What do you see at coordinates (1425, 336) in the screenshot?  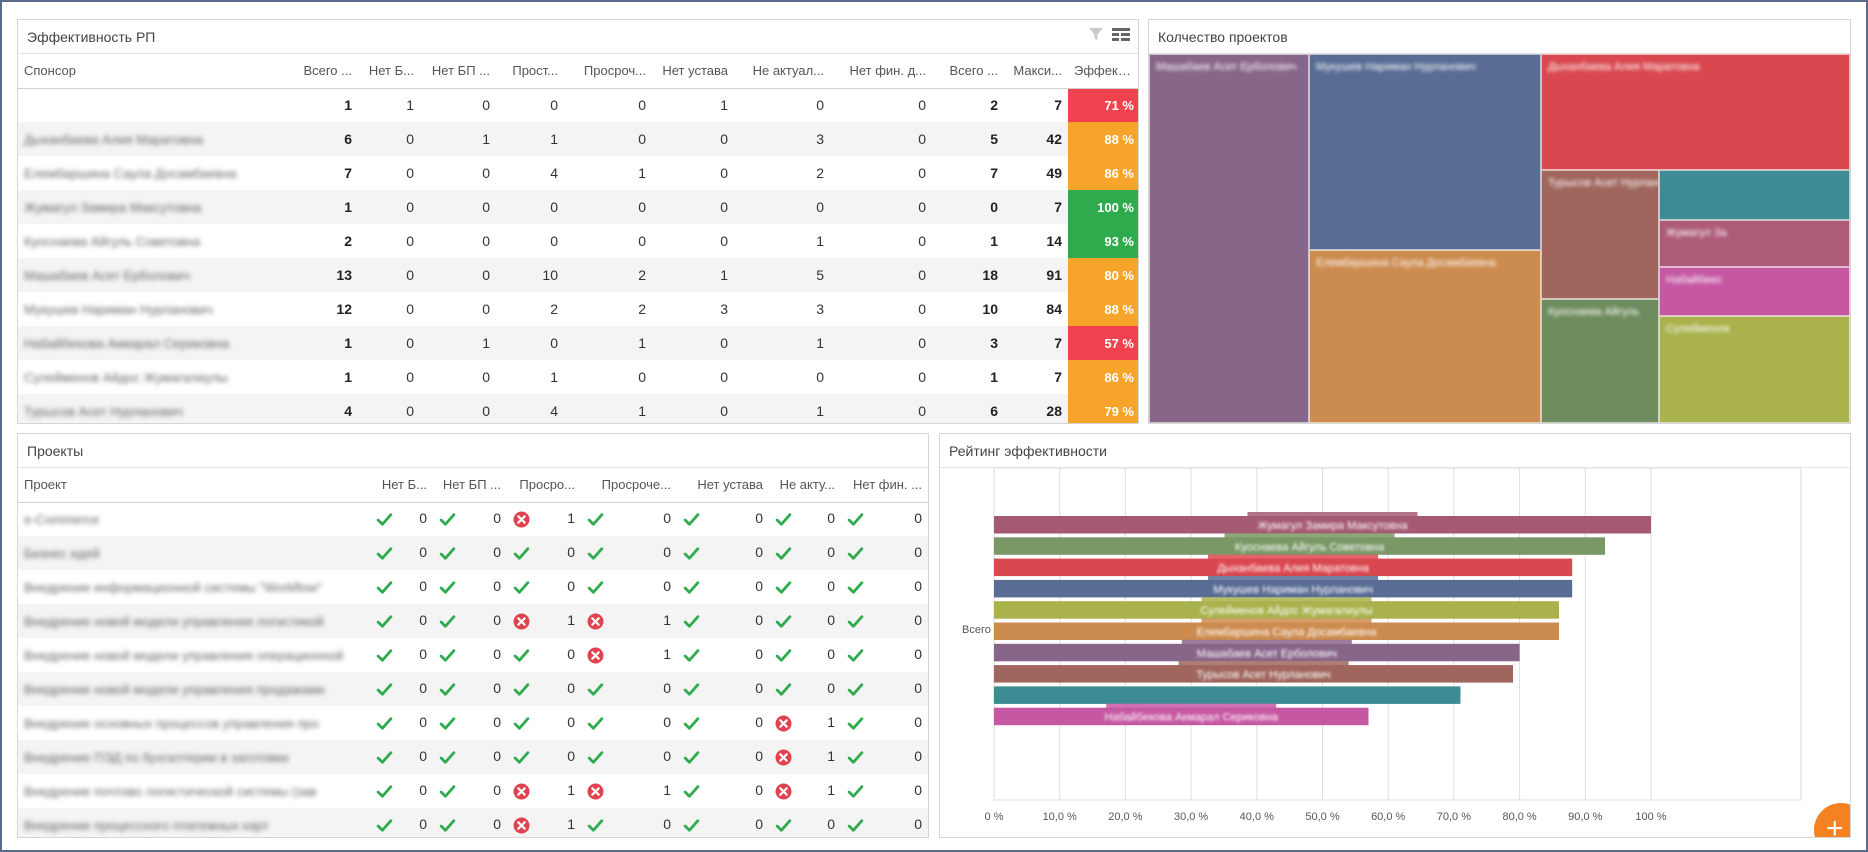 I see `treemap-tile: Елембаршина Саула Досамбаевна` at bounding box center [1425, 336].